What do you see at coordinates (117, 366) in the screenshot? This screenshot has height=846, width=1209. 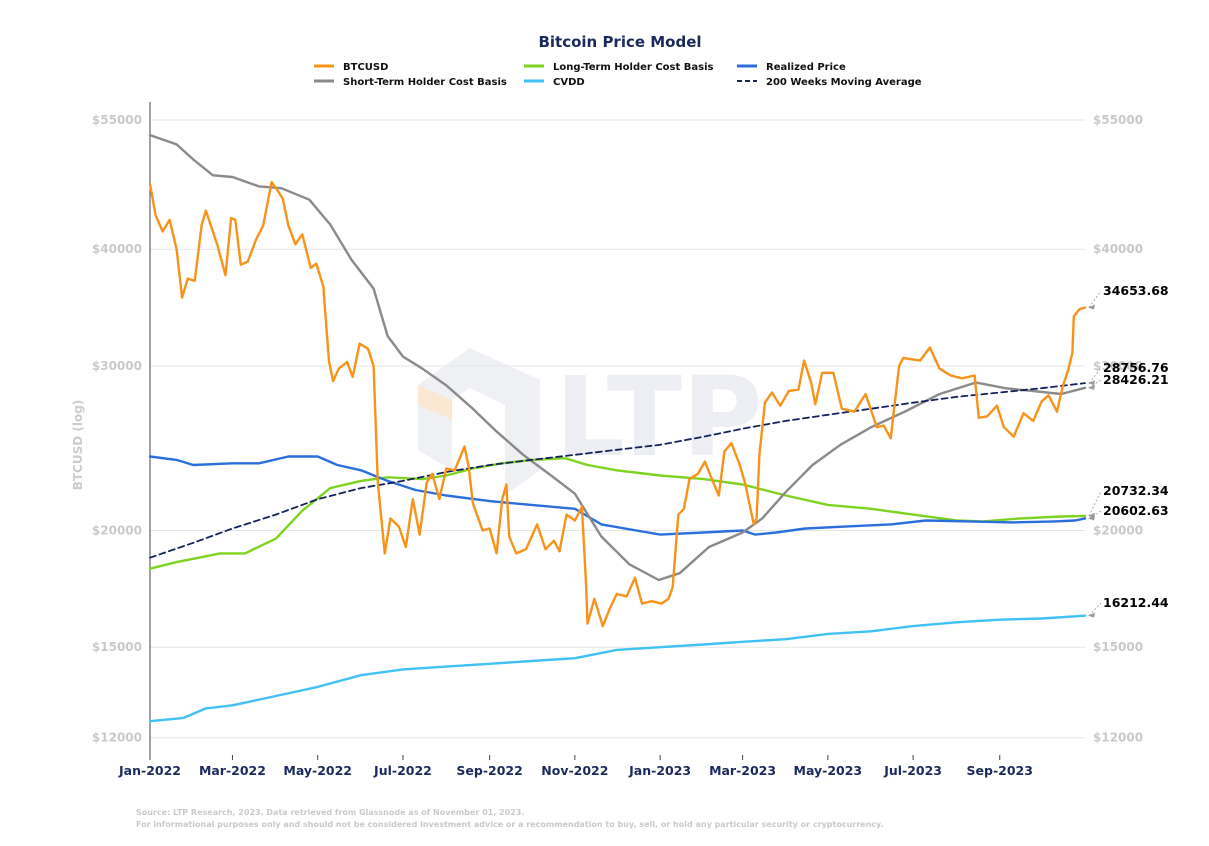 I see `y-tick-label-left: $30000` at bounding box center [117, 366].